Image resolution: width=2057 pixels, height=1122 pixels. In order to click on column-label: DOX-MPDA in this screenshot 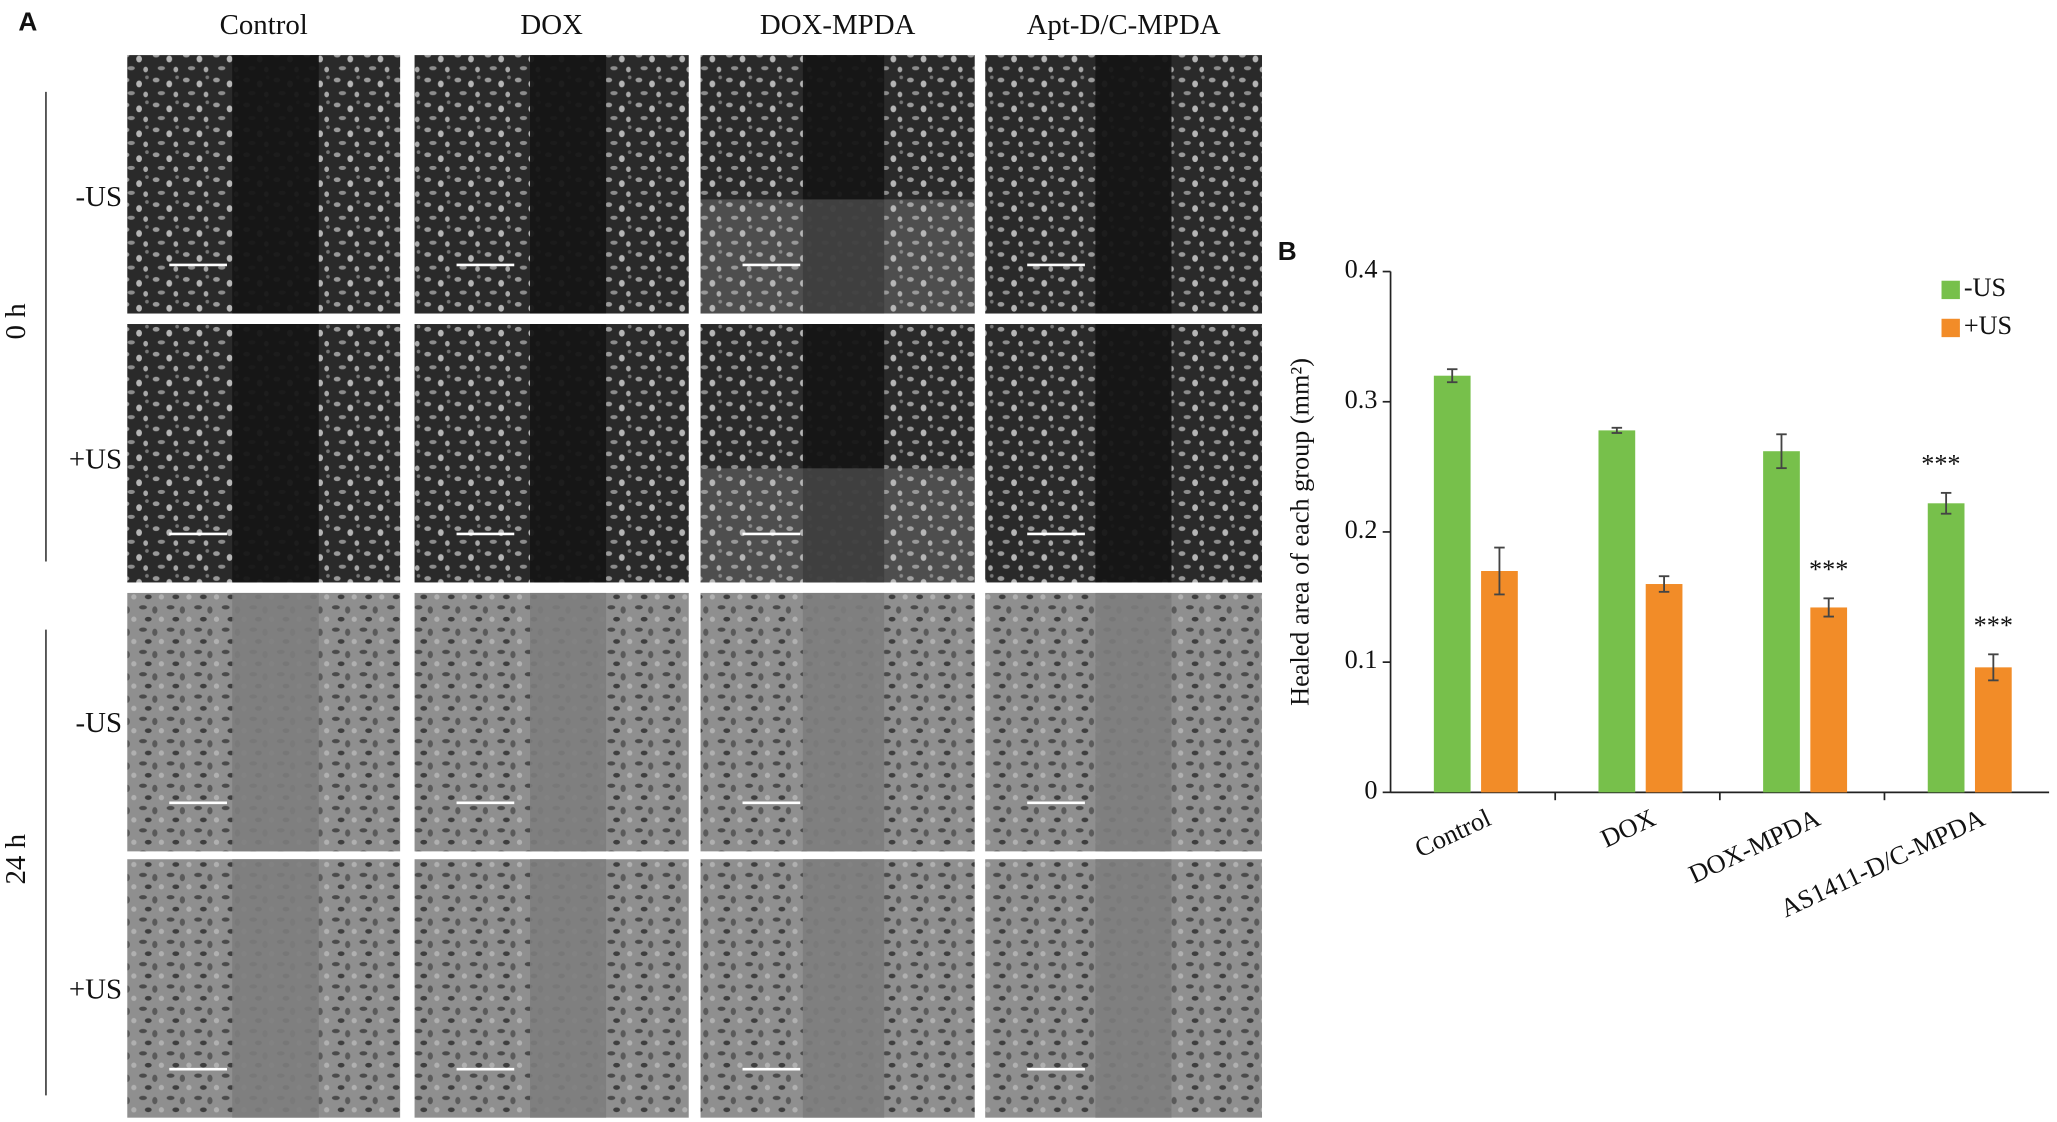, I will do `click(838, 25)`.